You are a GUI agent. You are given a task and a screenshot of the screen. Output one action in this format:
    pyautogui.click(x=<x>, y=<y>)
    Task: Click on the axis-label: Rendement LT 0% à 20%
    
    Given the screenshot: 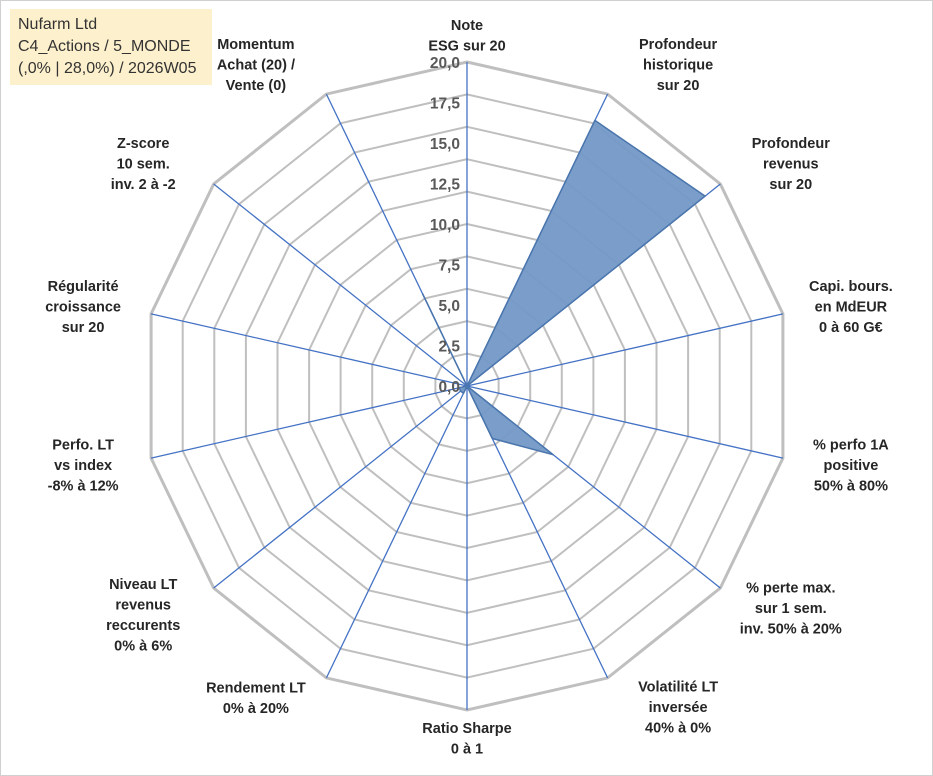 What is the action you would take?
    pyautogui.click(x=256, y=699)
    